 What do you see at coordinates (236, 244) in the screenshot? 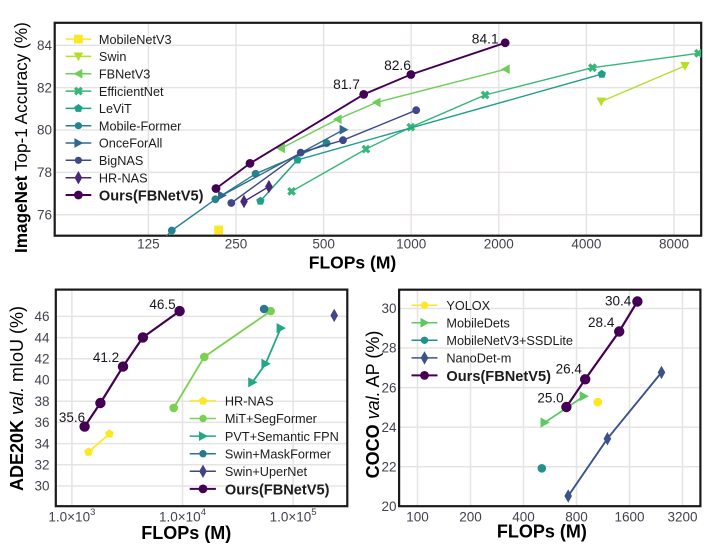
I see `svg-text: 250` at bounding box center [236, 244].